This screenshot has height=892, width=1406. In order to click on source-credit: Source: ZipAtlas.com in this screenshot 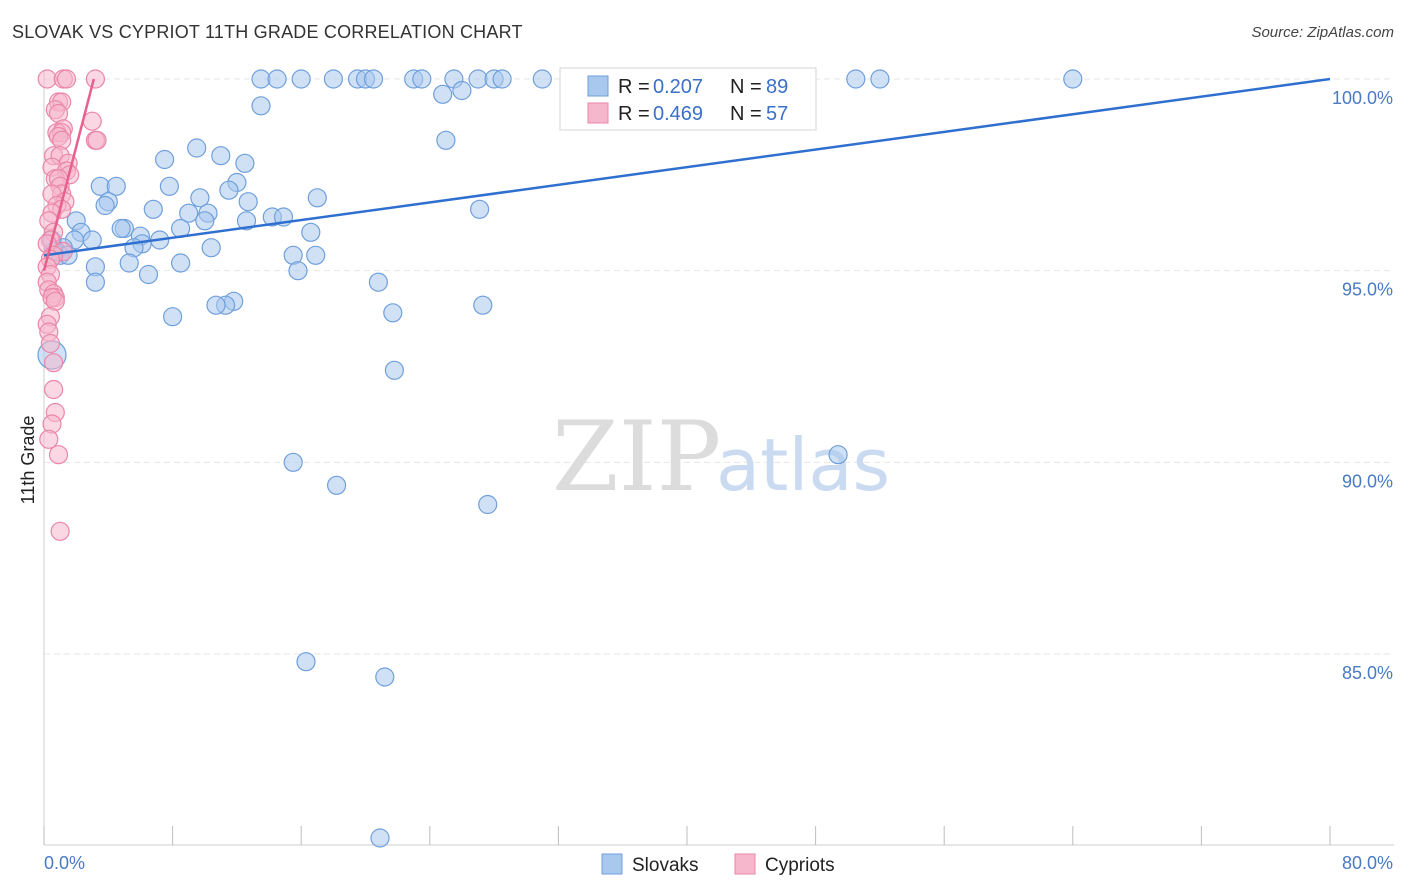, I will do `click(1322, 32)`.